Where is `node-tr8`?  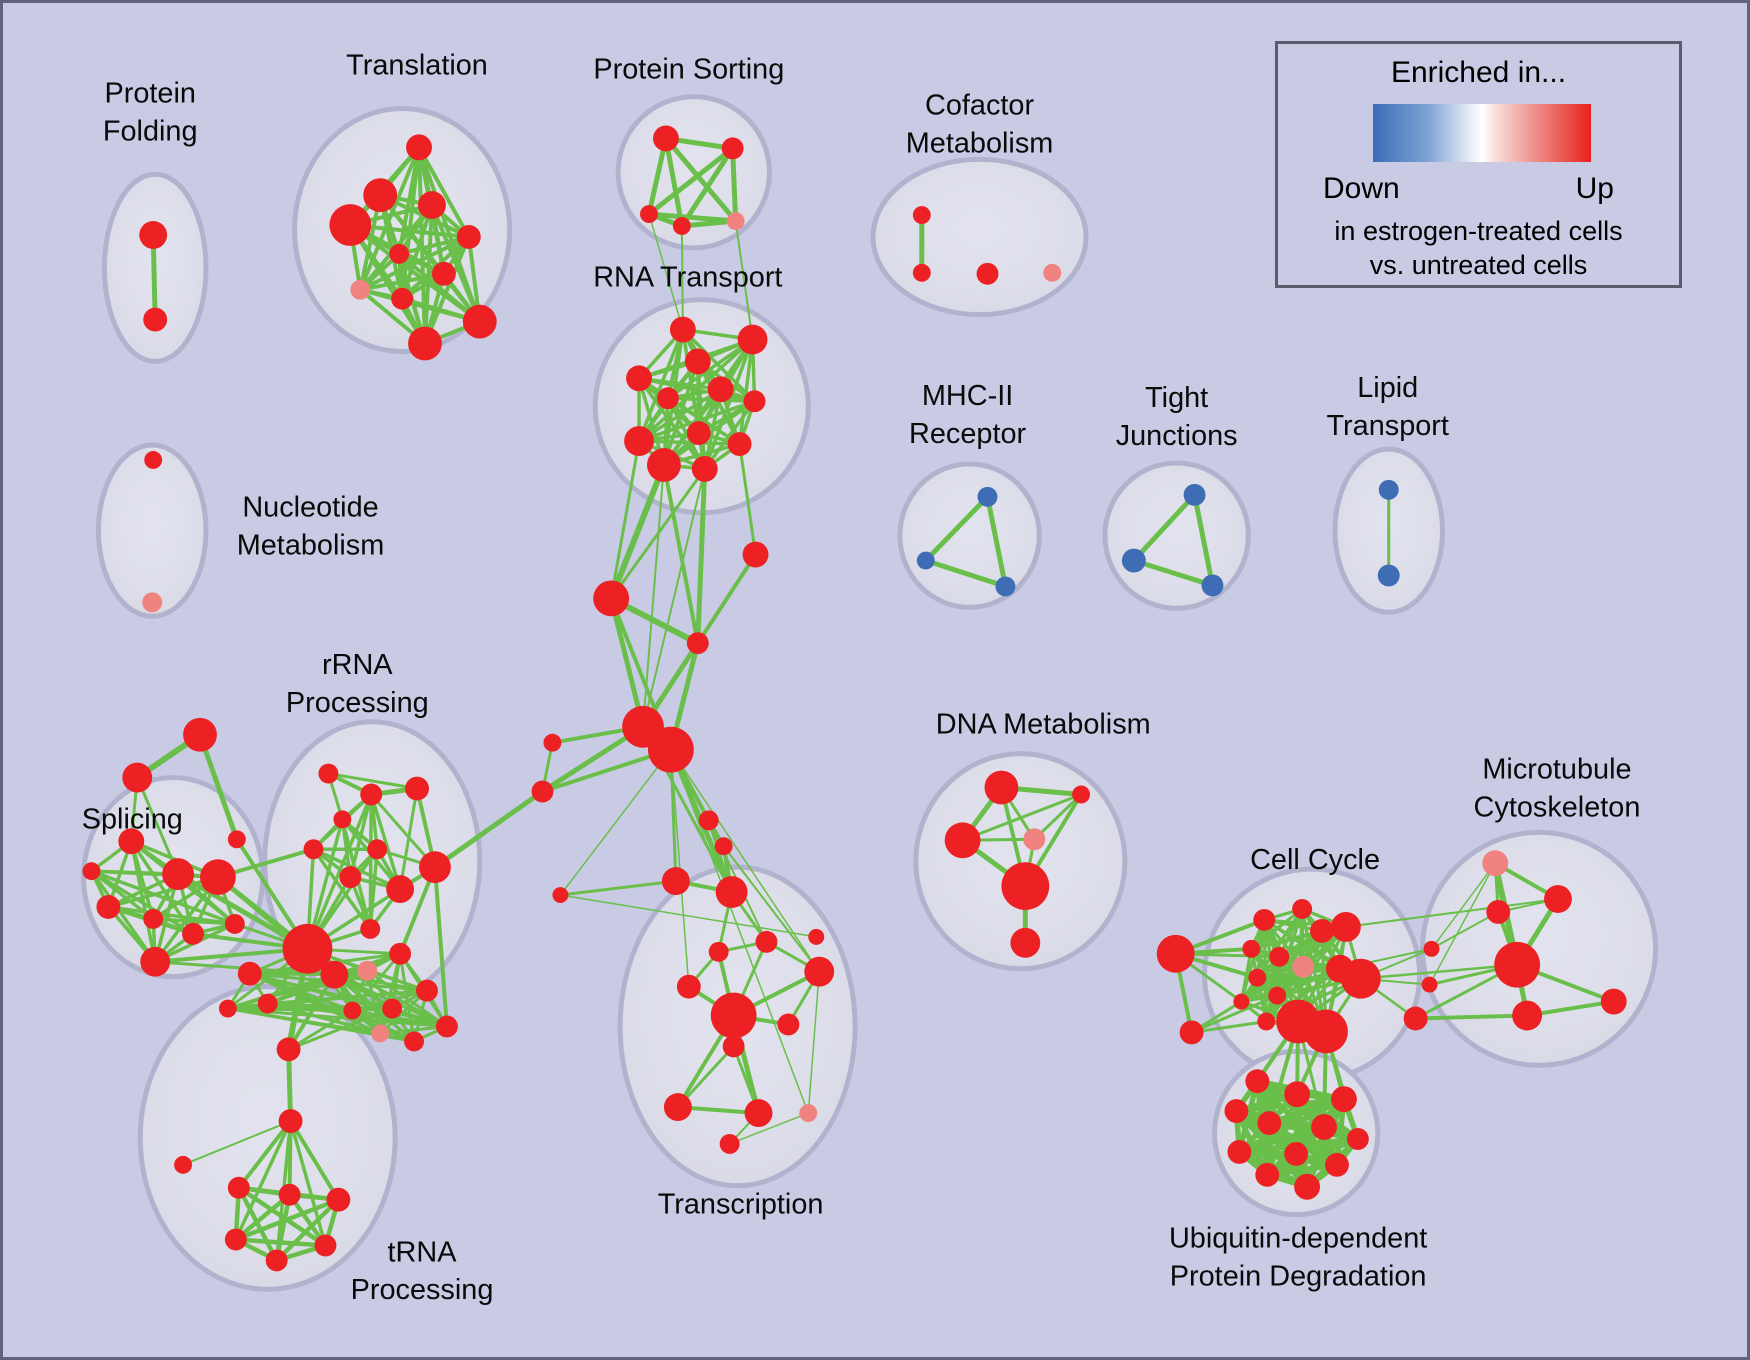 node-tr8 is located at coordinates (788, 1024).